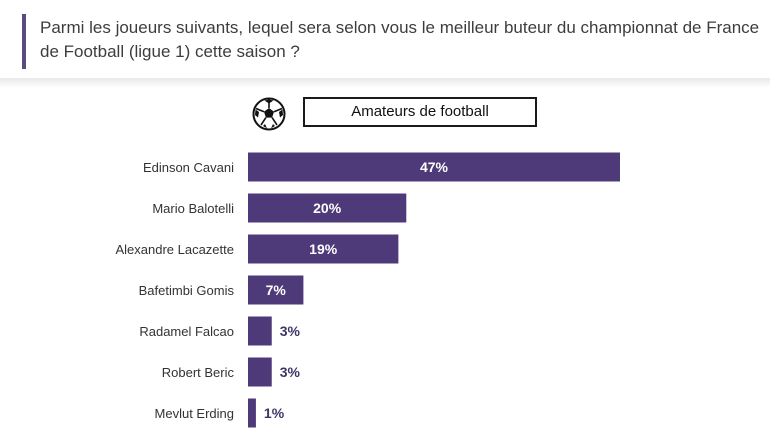  What do you see at coordinates (420, 112) in the screenshot?
I see `legend-series-box: Amateurs de football` at bounding box center [420, 112].